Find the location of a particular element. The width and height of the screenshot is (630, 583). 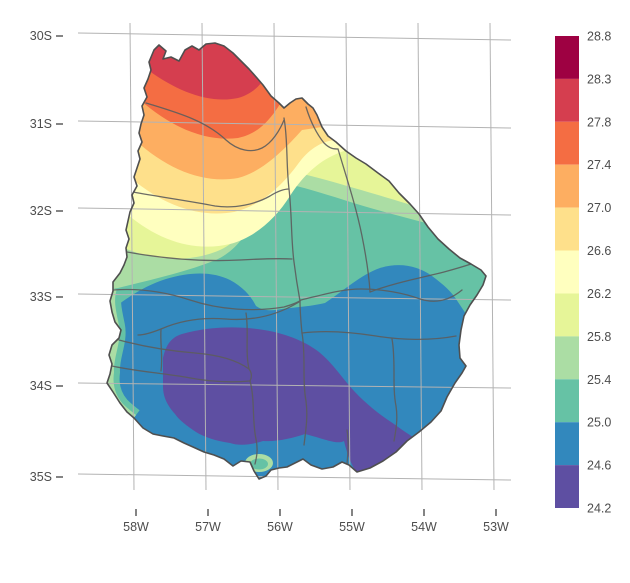

legend-label: 27.4 is located at coordinates (599, 165).